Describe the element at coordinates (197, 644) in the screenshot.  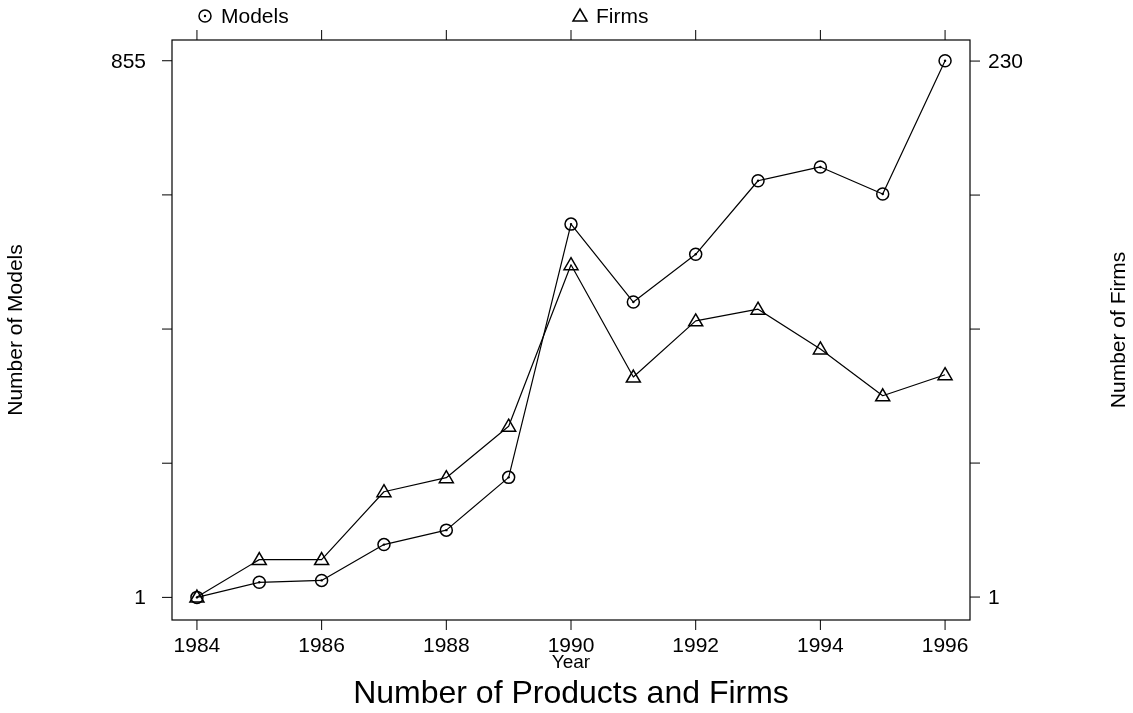
I see `x-tick-label: 1984` at that location.